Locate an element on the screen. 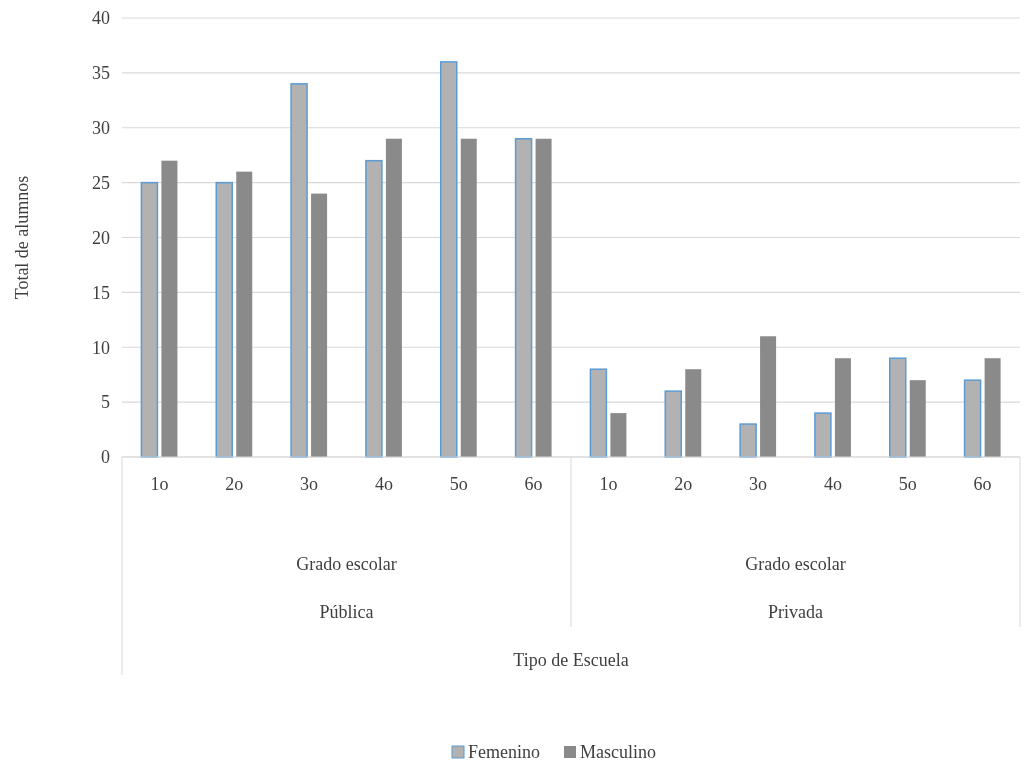 The width and height of the screenshot is (1032, 769). y-tick-label: 10 is located at coordinates (101, 347).